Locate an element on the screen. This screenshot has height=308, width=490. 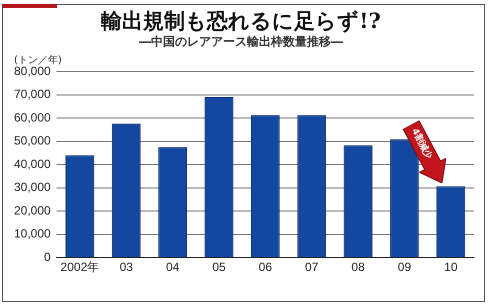
x-tick-label: 05 is located at coordinates (219, 267).